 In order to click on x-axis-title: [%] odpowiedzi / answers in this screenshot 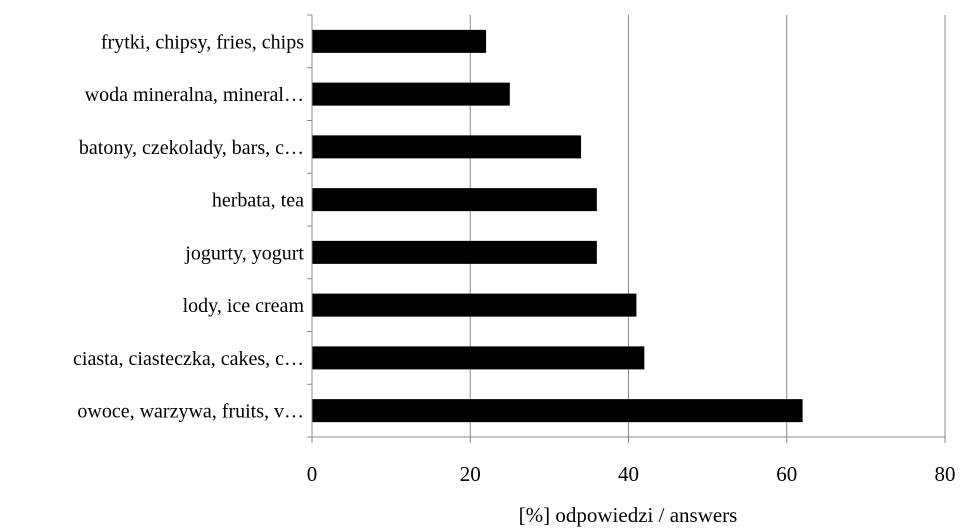, I will do `click(628, 515)`.